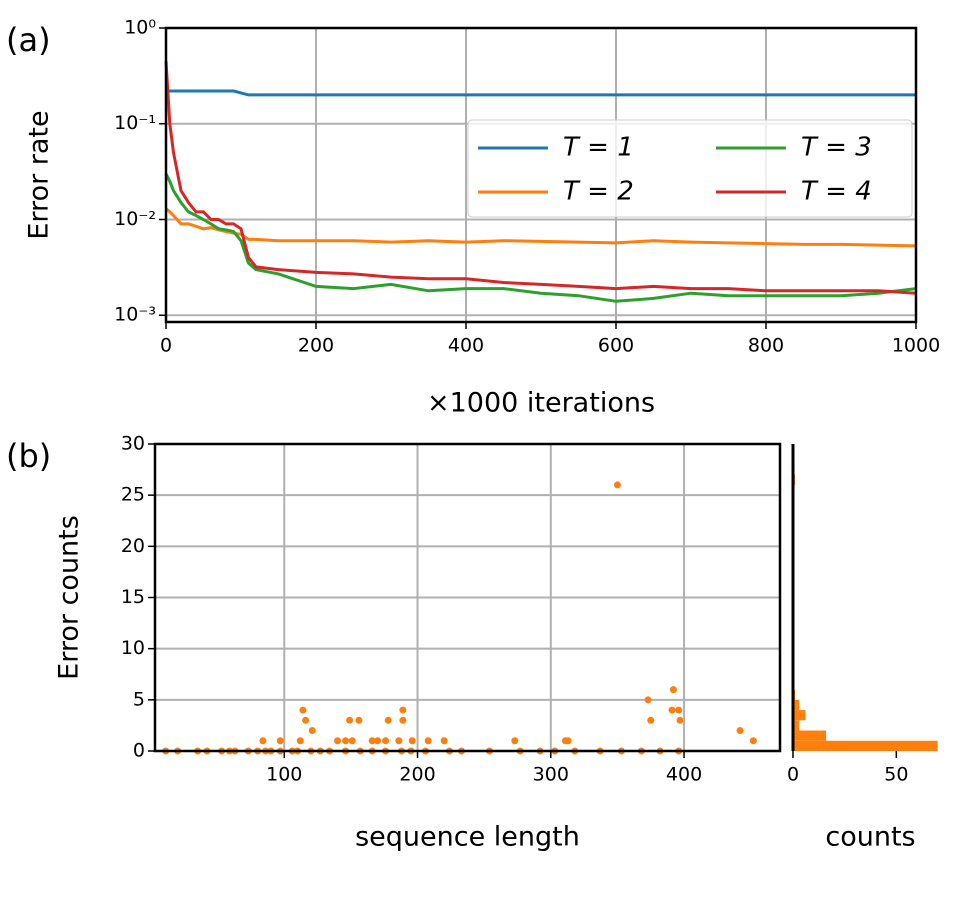 The image size is (963, 901). I want to click on y-tick-label: 0, so click(139, 751).